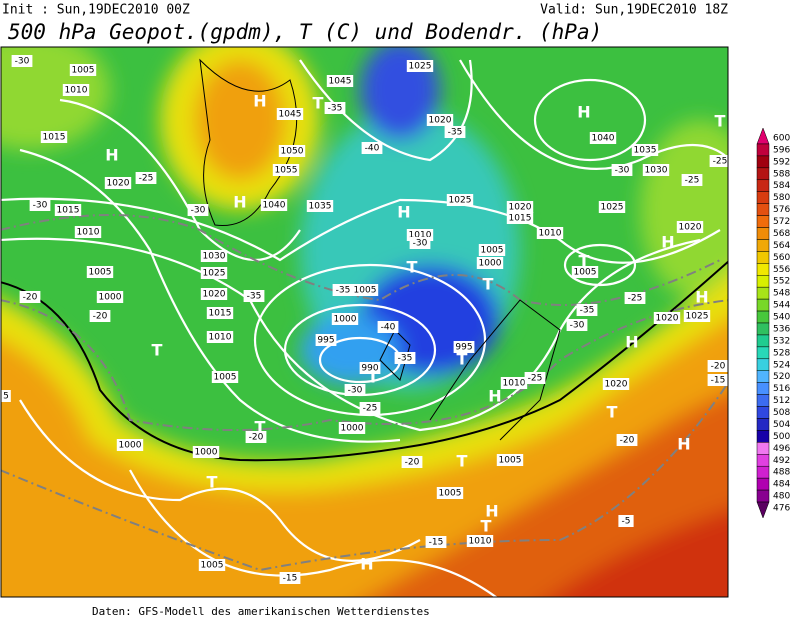 The height and width of the screenshot is (622, 790). I want to click on contour-label: 1025, so click(420, 67).